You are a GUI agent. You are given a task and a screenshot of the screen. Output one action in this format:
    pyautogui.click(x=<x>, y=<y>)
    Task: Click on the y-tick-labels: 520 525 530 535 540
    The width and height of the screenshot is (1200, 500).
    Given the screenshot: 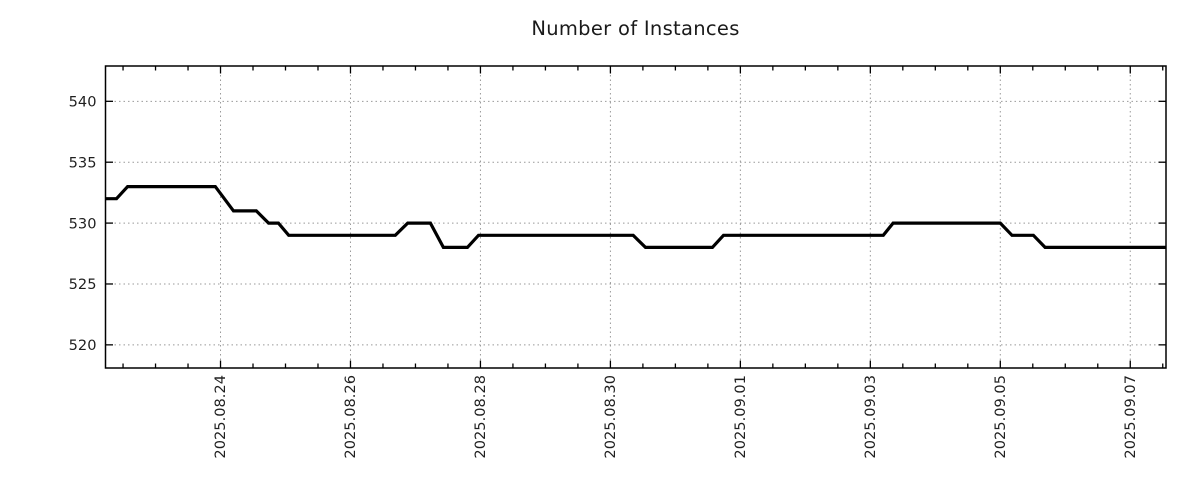 What is the action you would take?
    pyautogui.click(x=83, y=224)
    